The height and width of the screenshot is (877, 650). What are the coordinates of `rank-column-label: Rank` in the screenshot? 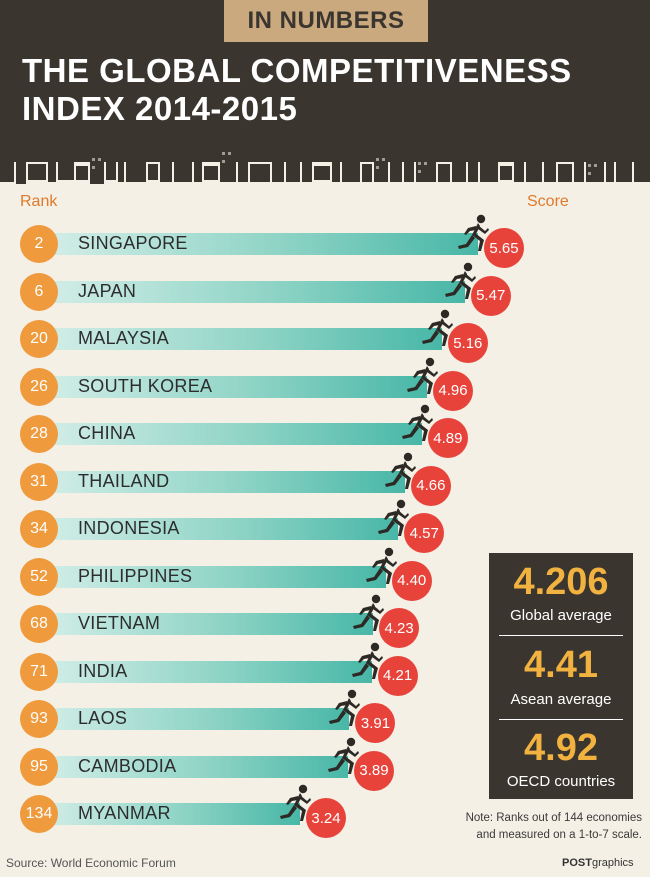 It's located at (39, 201).